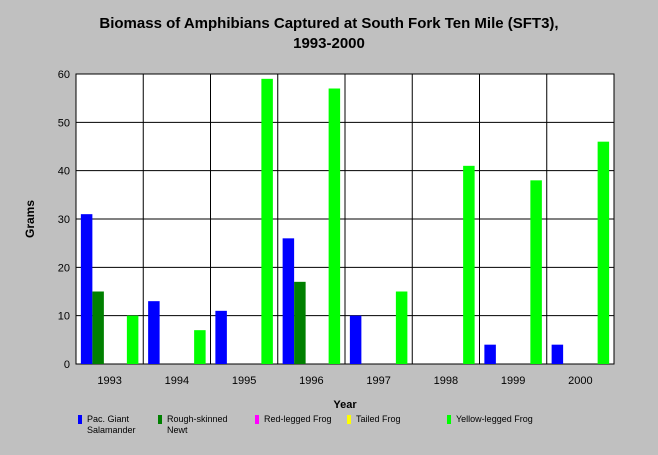  Describe the element at coordinates (344, 381) in the screenshot. I see `x-axis: 1993 1994 1995 1996 1997 1998 1999 2000` at that location.